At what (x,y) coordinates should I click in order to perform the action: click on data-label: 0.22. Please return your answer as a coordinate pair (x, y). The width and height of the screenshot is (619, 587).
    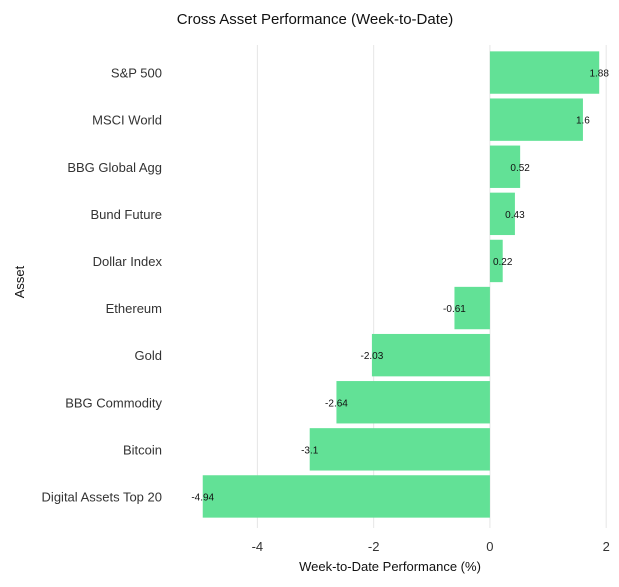
    Looking at the image, I should click on (503, 262).